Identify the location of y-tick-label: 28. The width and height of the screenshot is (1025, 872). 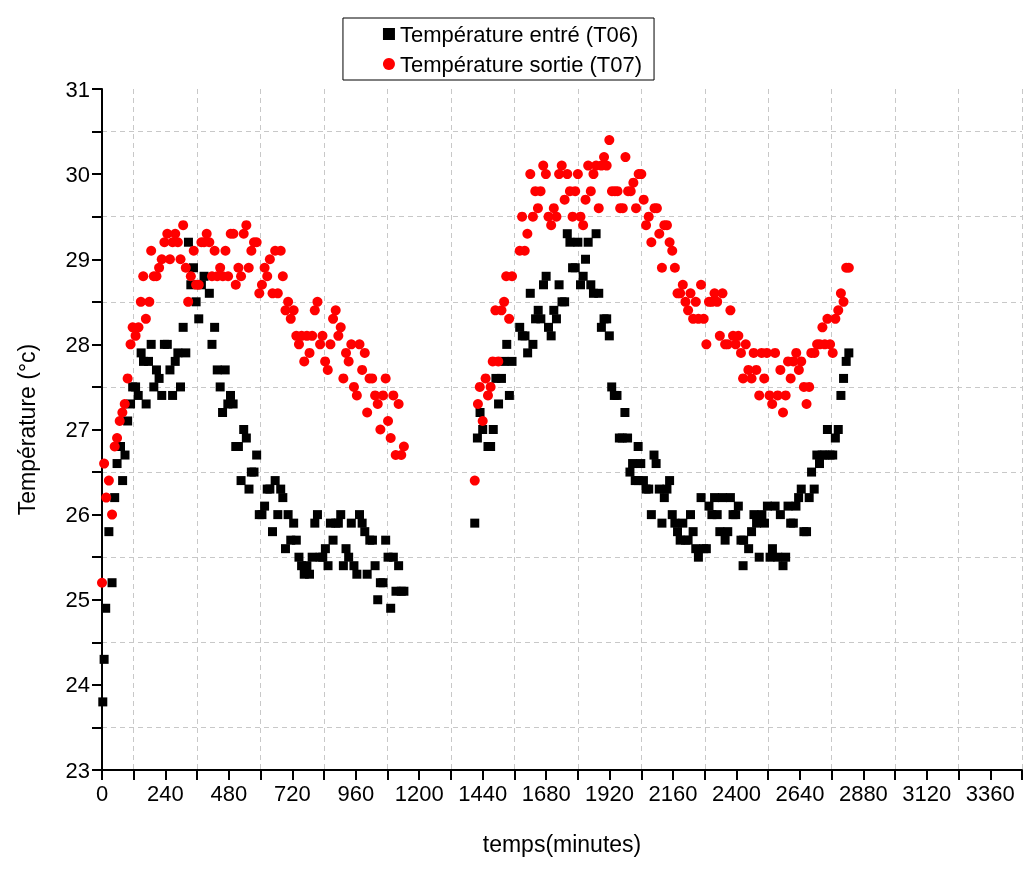
(77, 344).